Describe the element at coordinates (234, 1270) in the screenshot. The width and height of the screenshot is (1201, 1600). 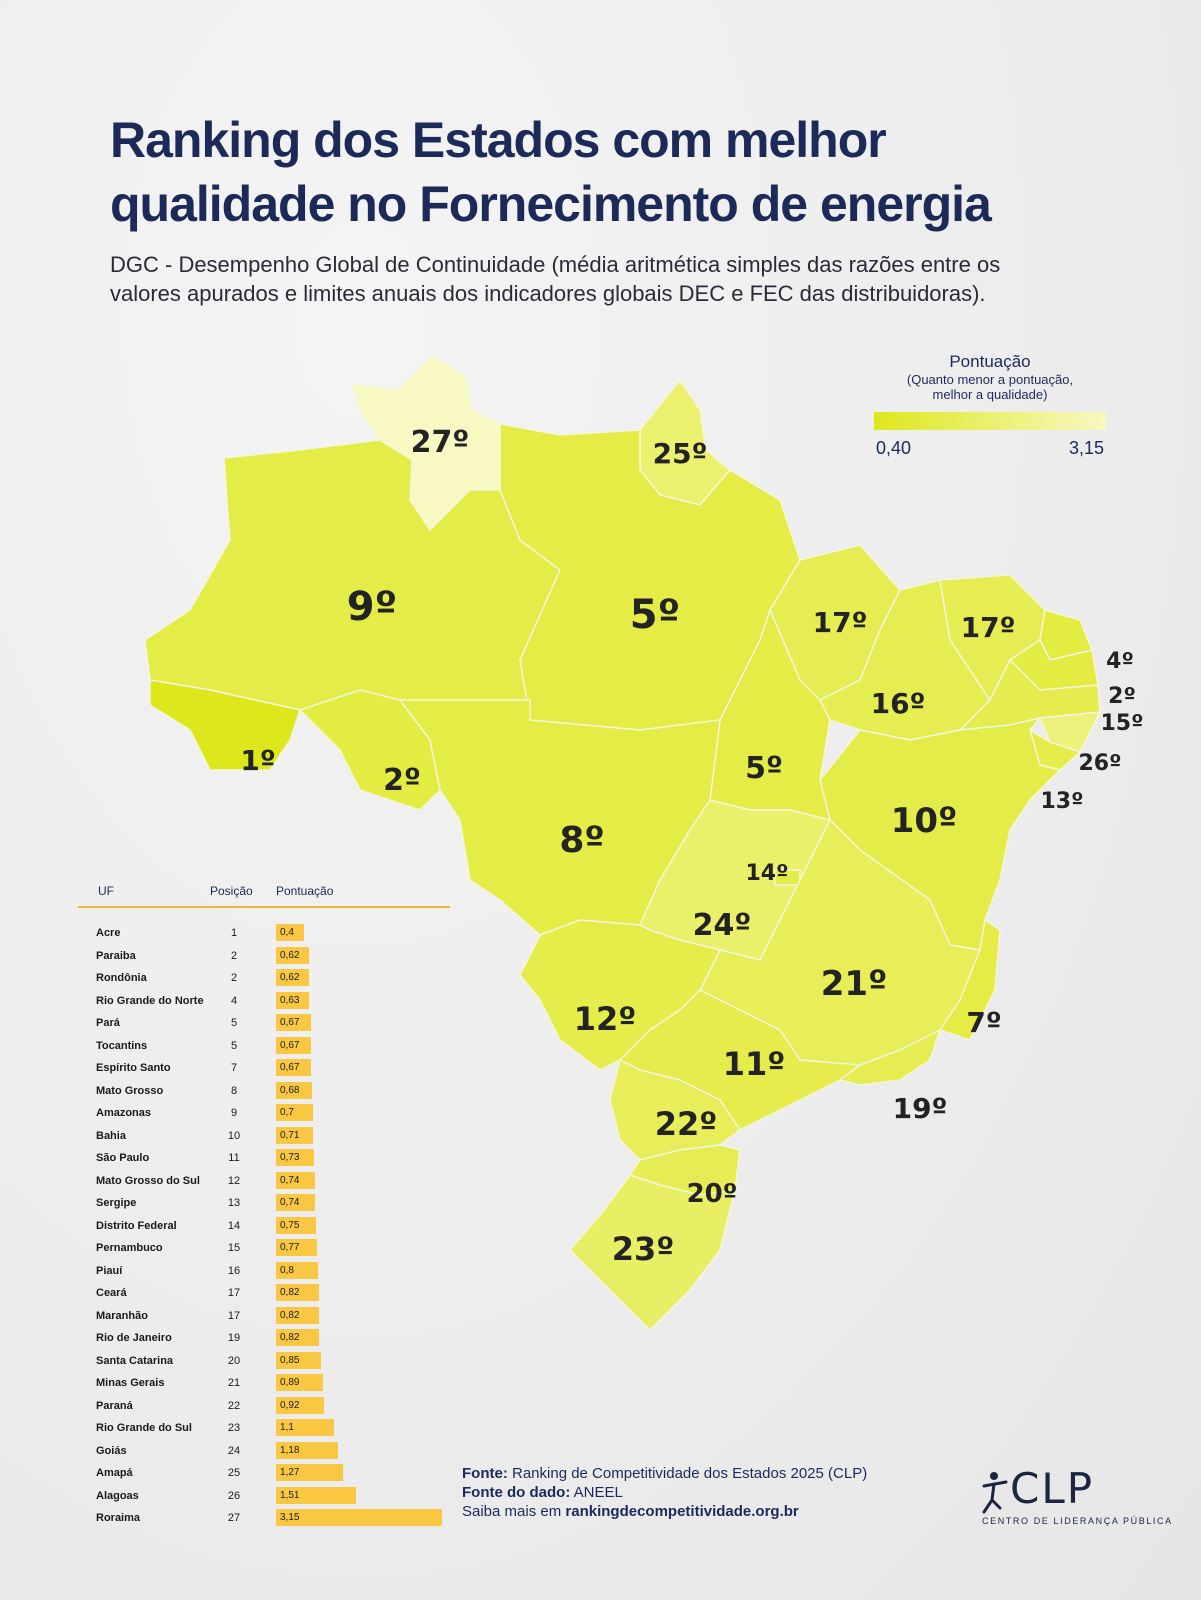
I see `row-position: 16` at that location.